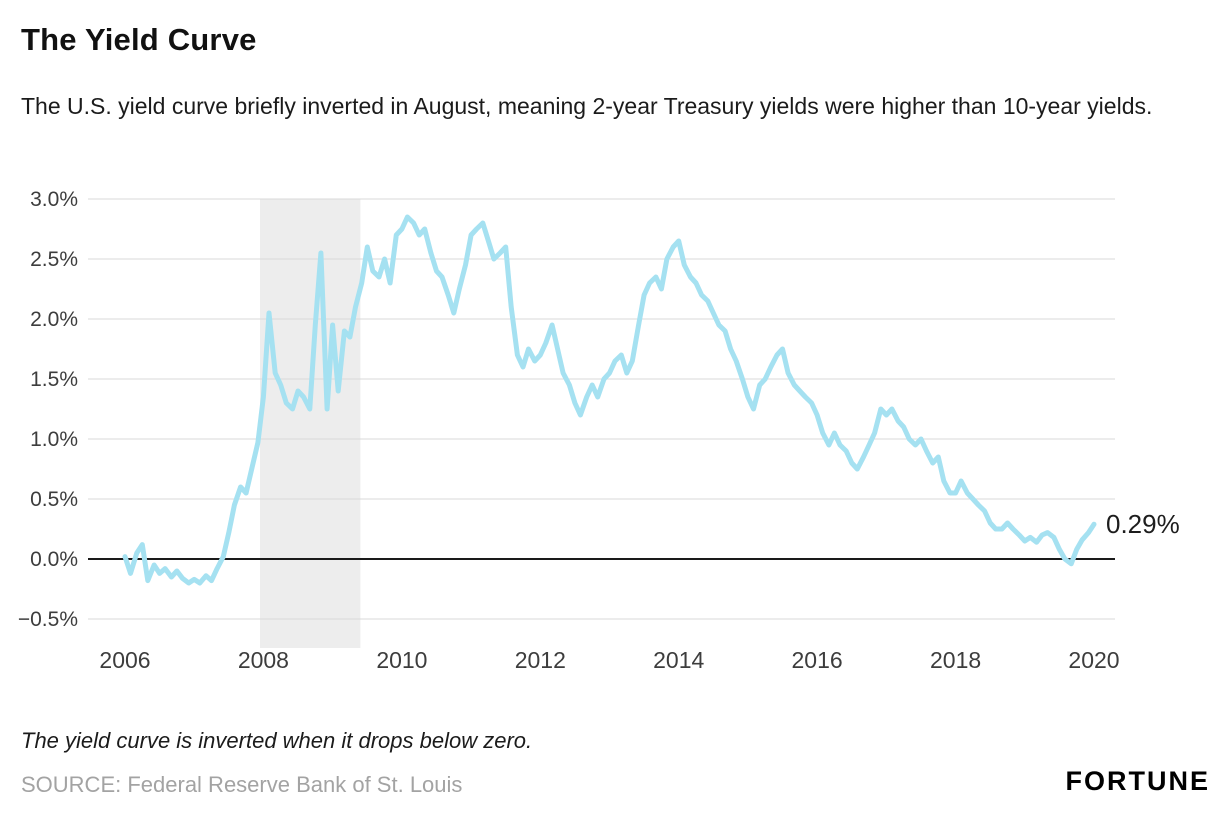 This screenshot has width=1230, height=834. Describe the element at coordinates (54, 439) in the screenshot. I see `y-axis-tick-label: 1.0%` at that location.